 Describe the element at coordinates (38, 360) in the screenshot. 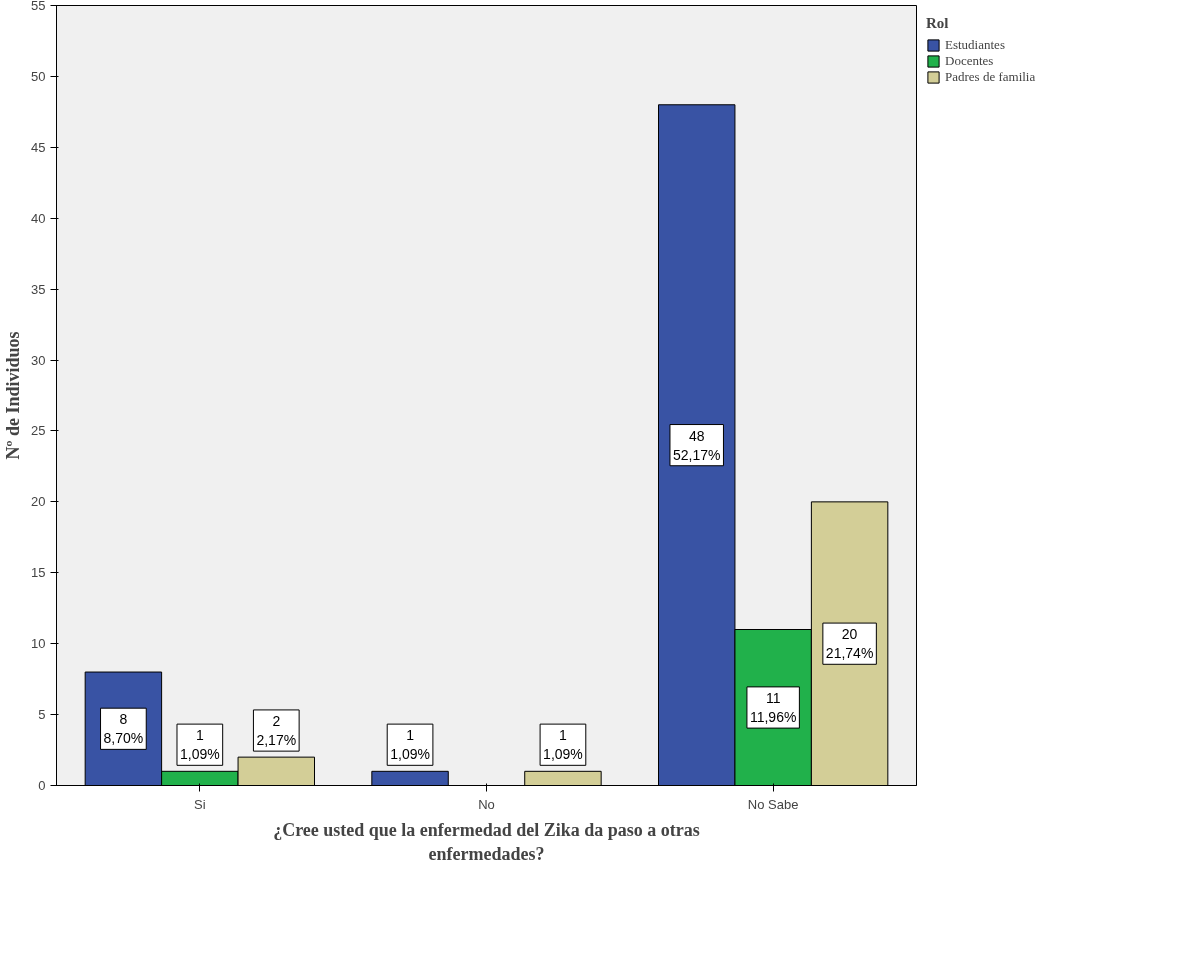

I see `y-tick-label: 30` at that location.